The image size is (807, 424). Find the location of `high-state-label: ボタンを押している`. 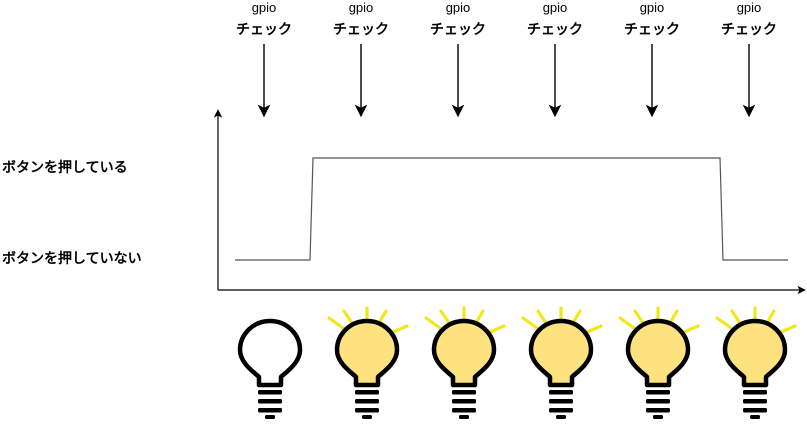

high-state-label: ボタンを押している is located at coordinates (65, 167).